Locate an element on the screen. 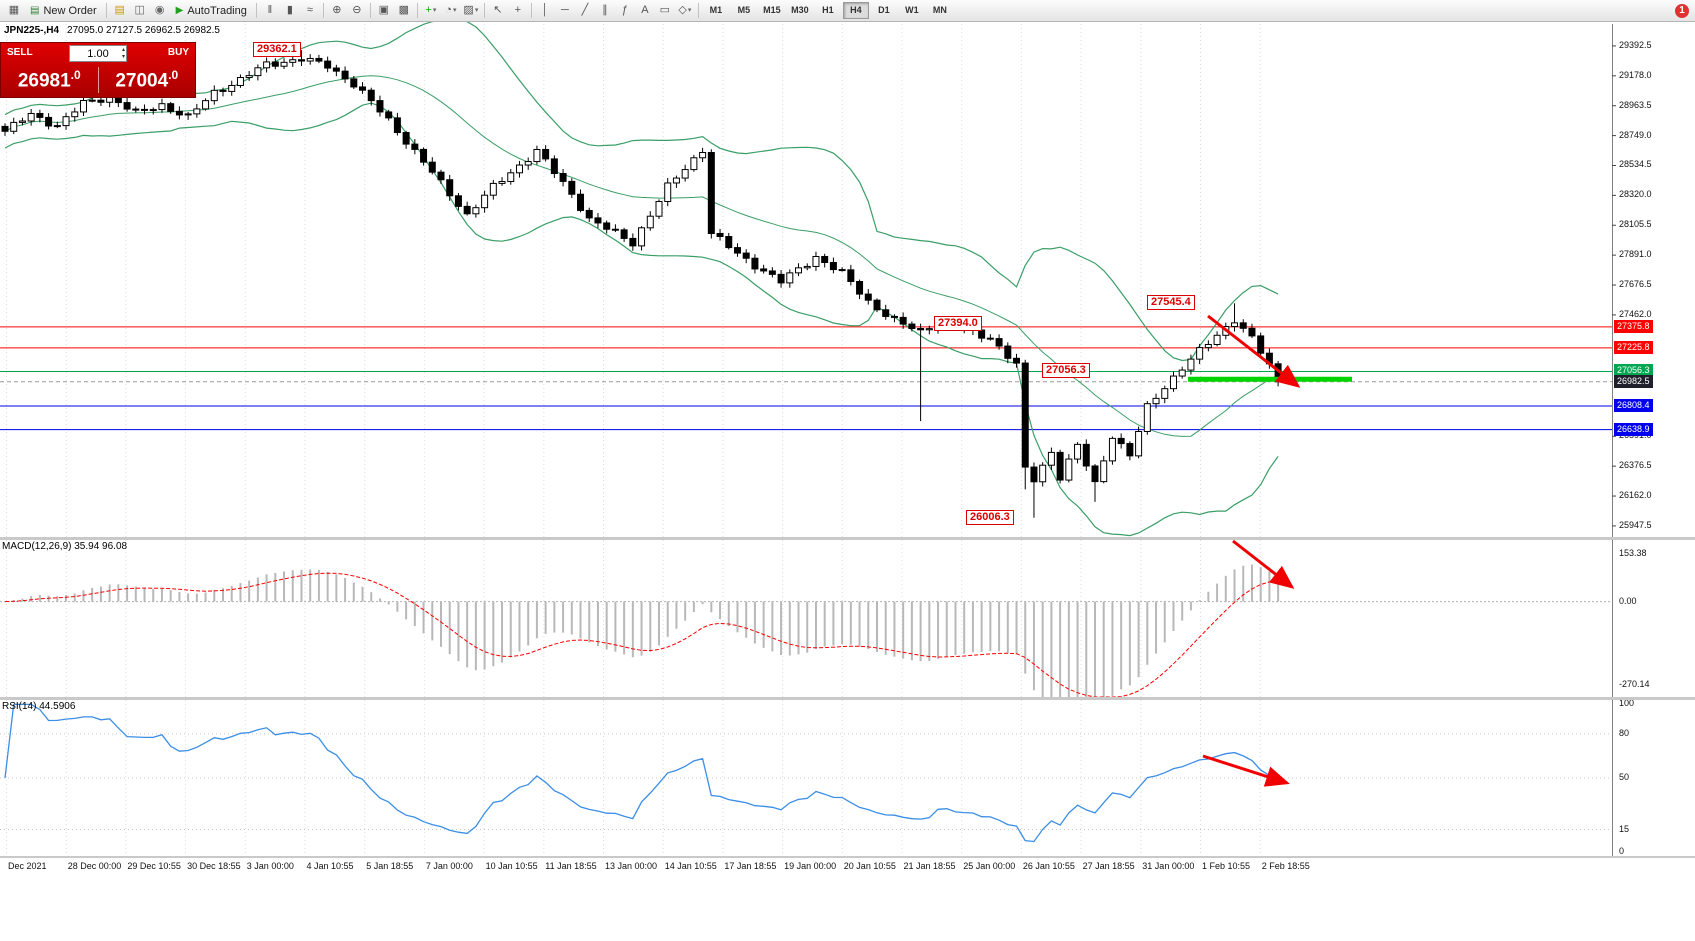 Image resolution: width=1695 pixels, height=941 pixels. sell-button-label: SELL is located at coordinates (20, 52).